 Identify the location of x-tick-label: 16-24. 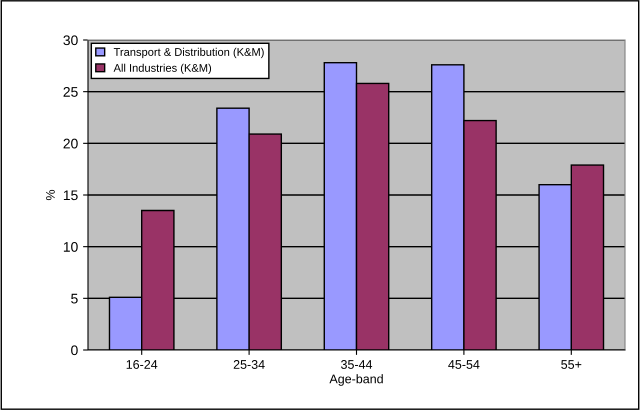
(142, 364).